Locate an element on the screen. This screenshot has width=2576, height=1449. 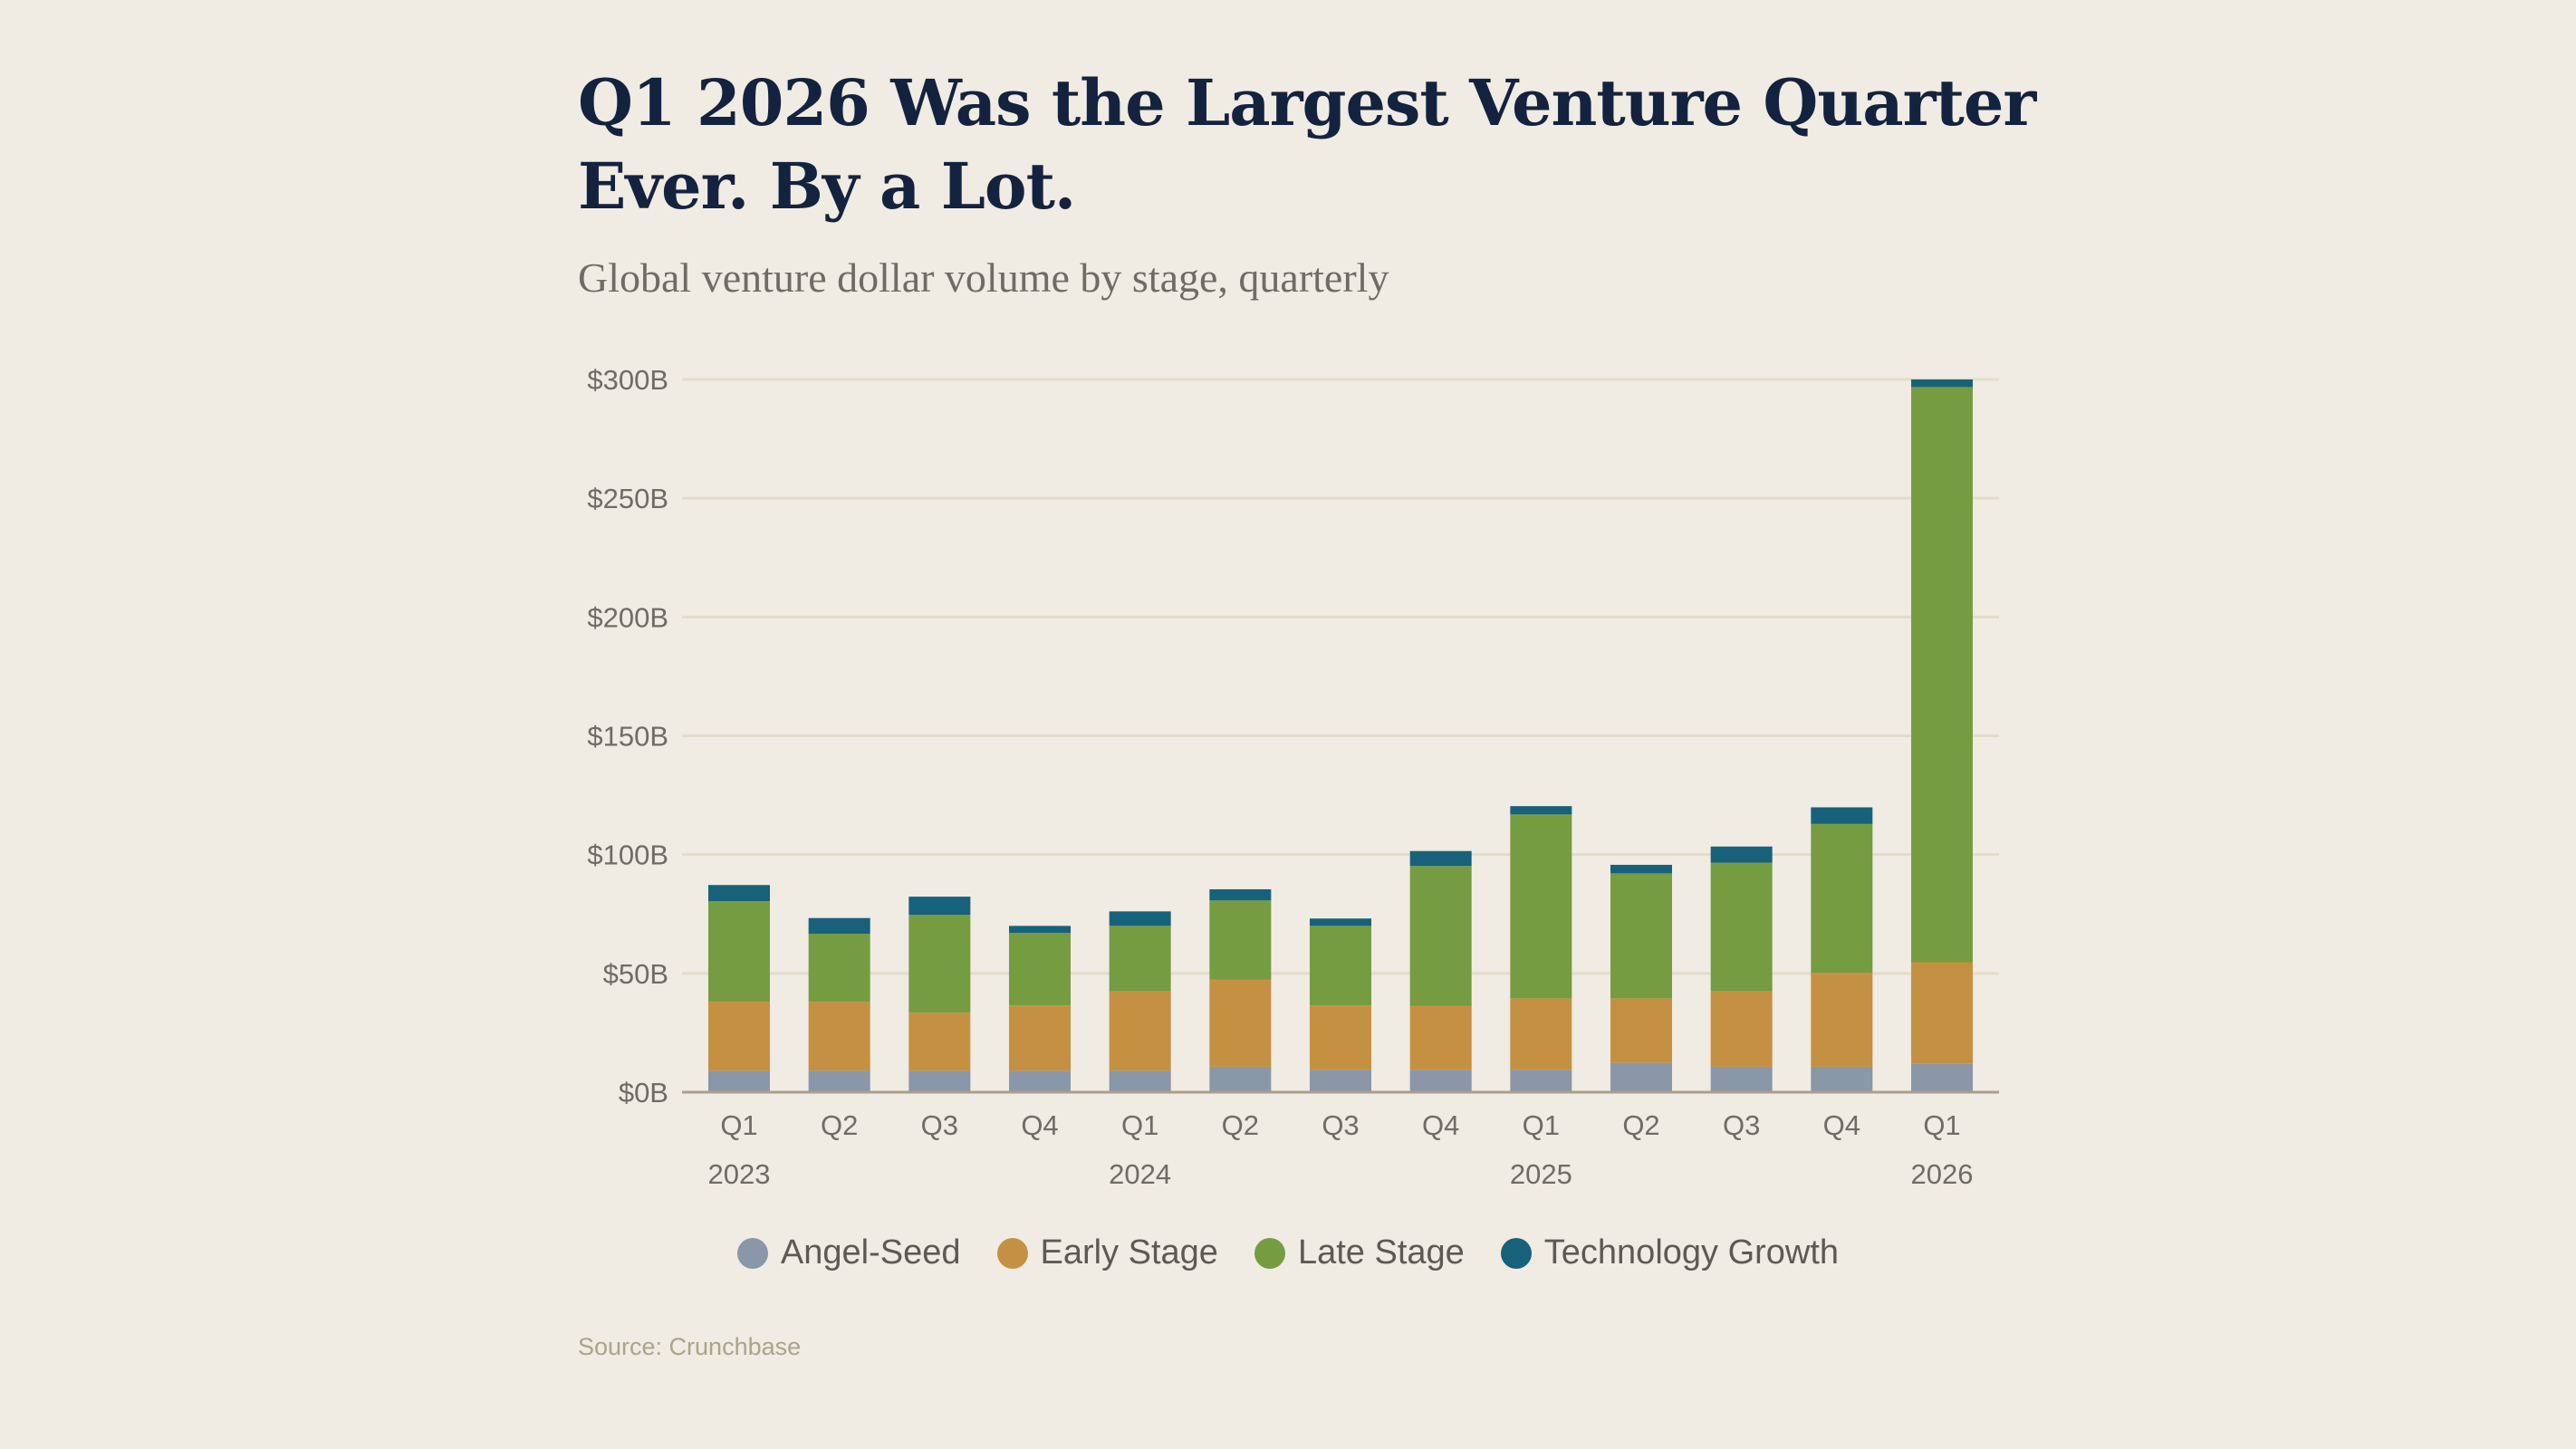
legend-label: Technology Growth is located at coordinates (1691, 1252).